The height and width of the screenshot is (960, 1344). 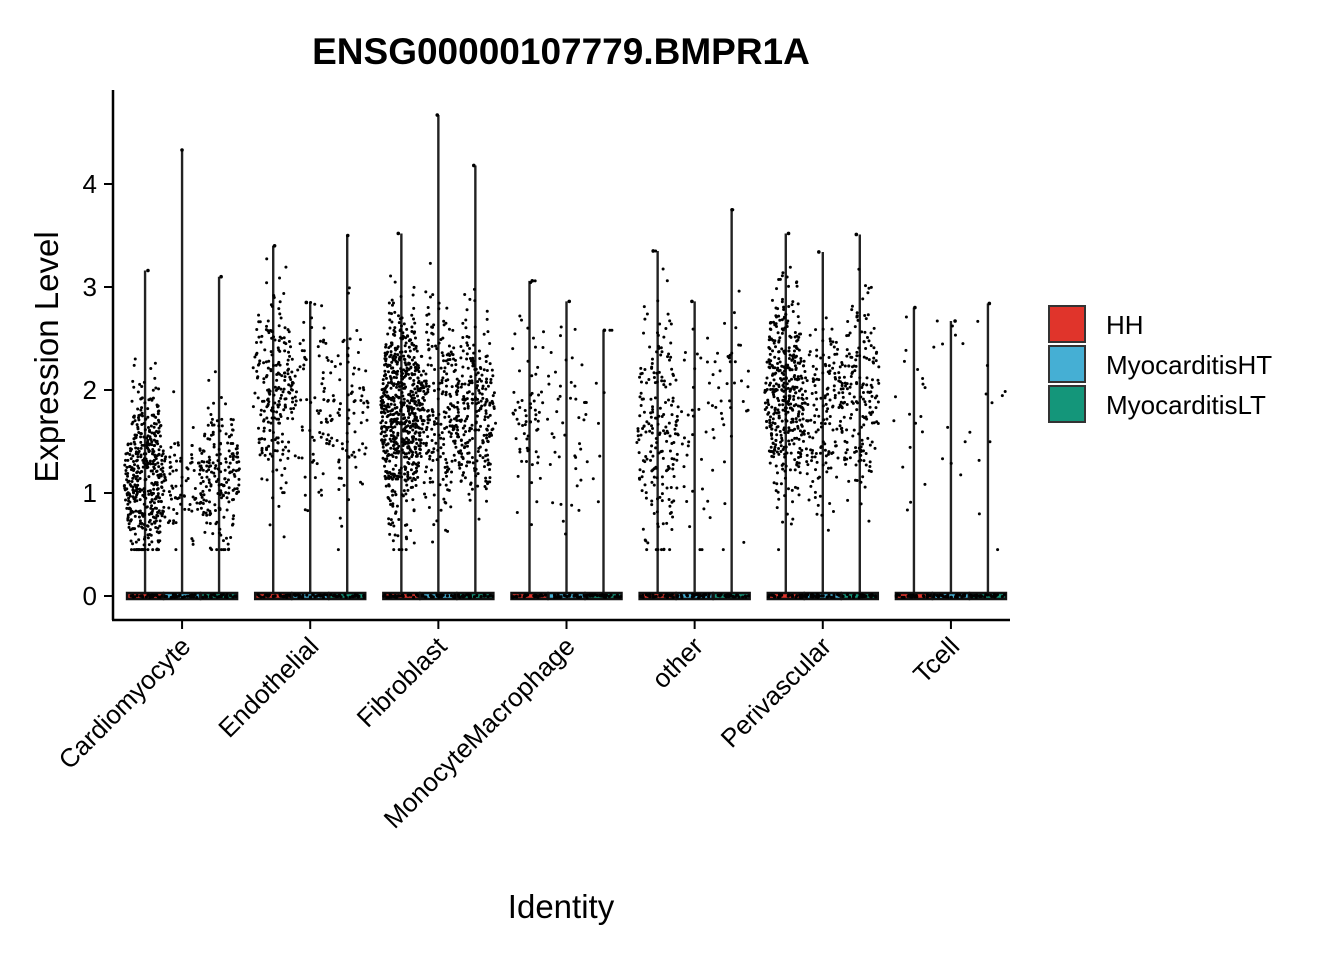 What do you see at coordinates (90, 390) in the screenshot?
I see `y-tick-label: 2` at bounding box center [90, 390].